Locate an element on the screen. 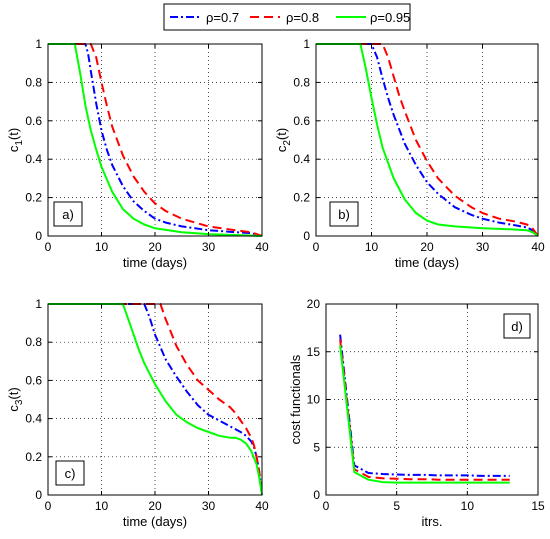  y-axis-label-subscript: 3 is located at coordinates (19, 402).